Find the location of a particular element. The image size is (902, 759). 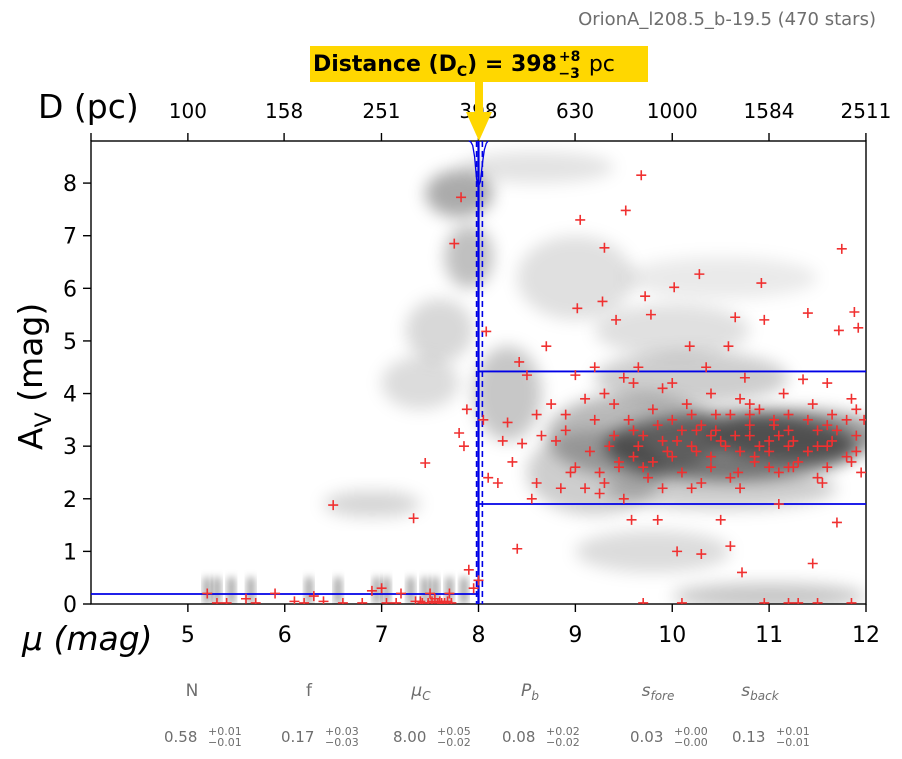

param-value: 0.08 is located at coordinates (518, 737).